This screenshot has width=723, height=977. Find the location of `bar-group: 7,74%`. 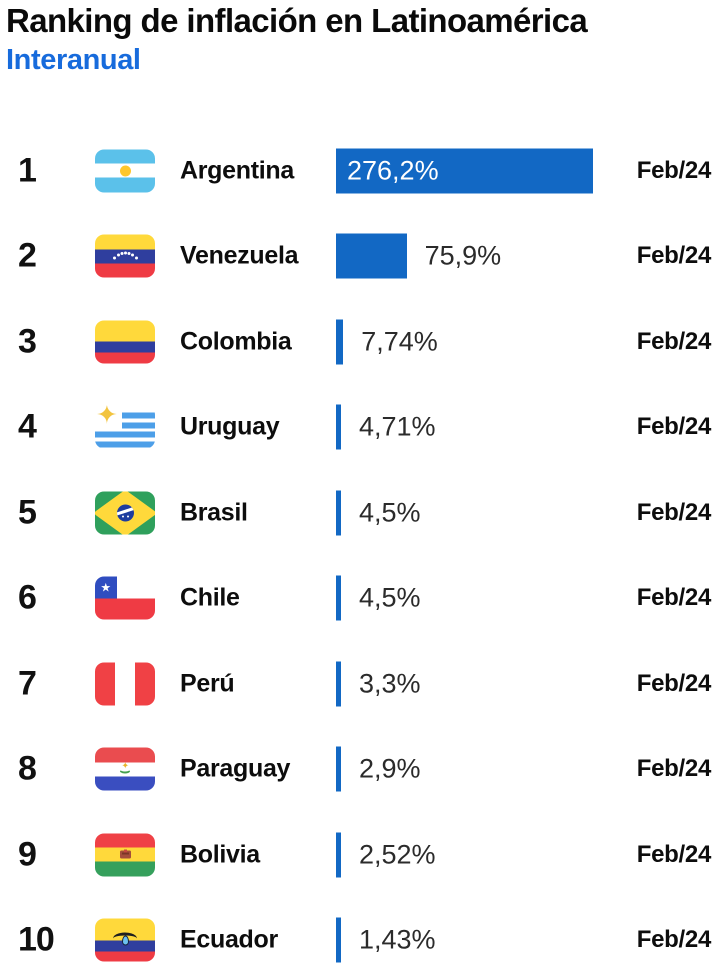

bar-group: 7,74% is located at coordinates (387, 342).